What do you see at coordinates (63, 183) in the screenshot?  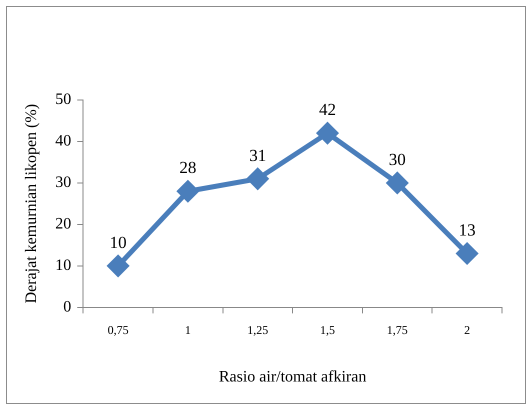 I see `y-tick-label: 30` at bounding box center [63, 183].